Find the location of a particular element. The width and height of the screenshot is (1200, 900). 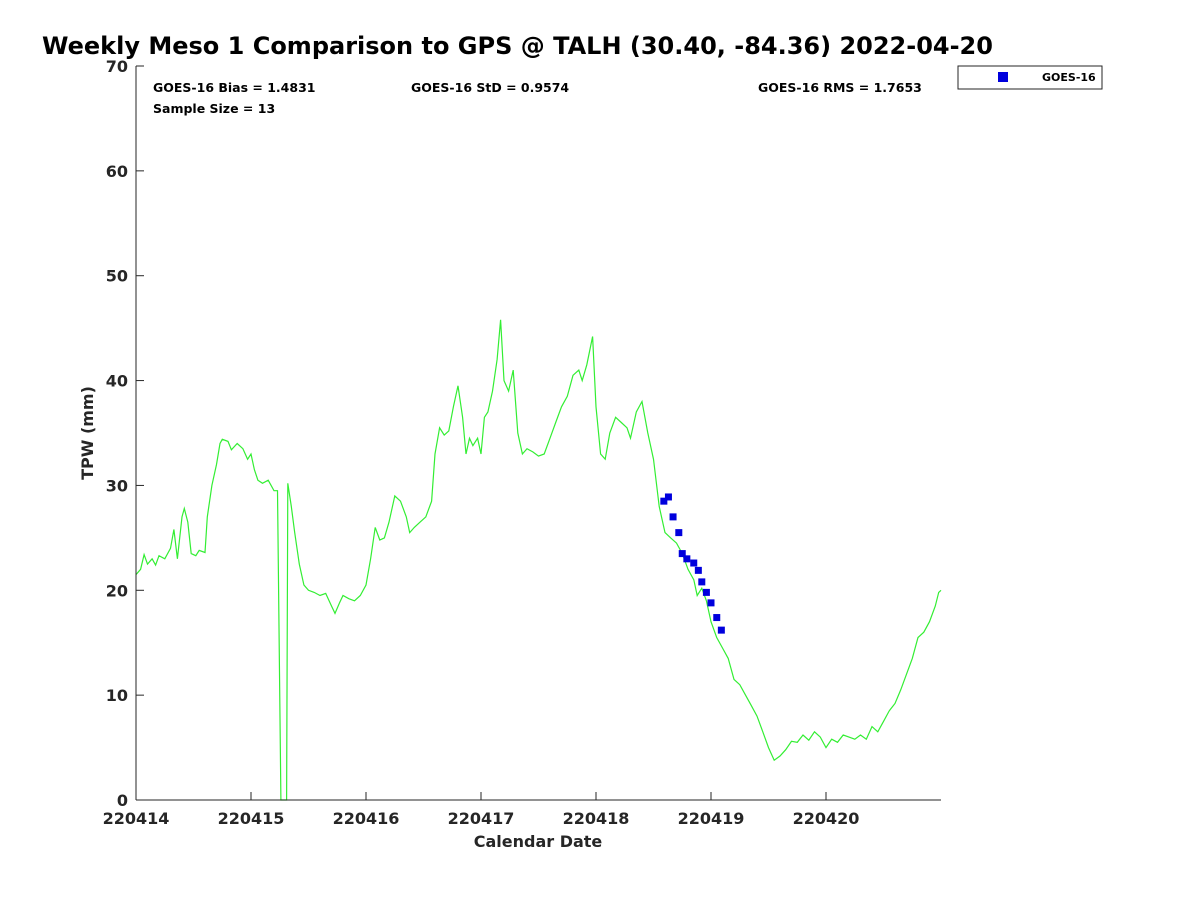

legend-label-goes16: GOES-16 is located at coordinates (1069, 77).